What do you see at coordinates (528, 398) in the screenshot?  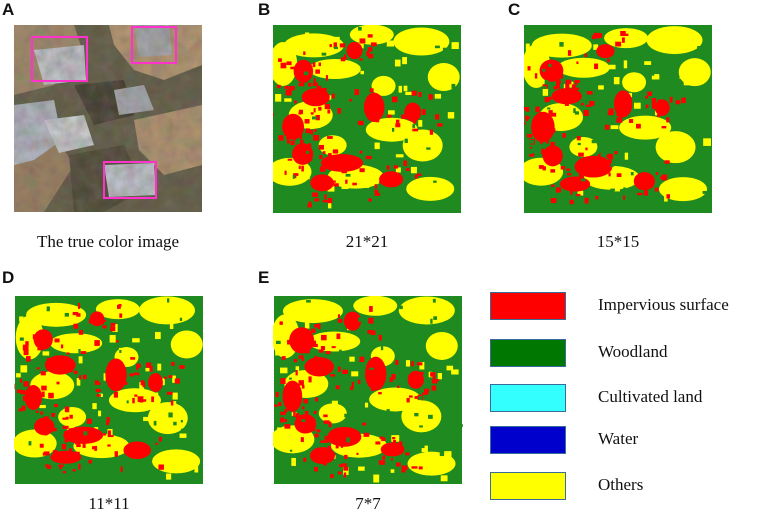 I see `legend-swatch-cultivated` at bounding box center [528, 398].